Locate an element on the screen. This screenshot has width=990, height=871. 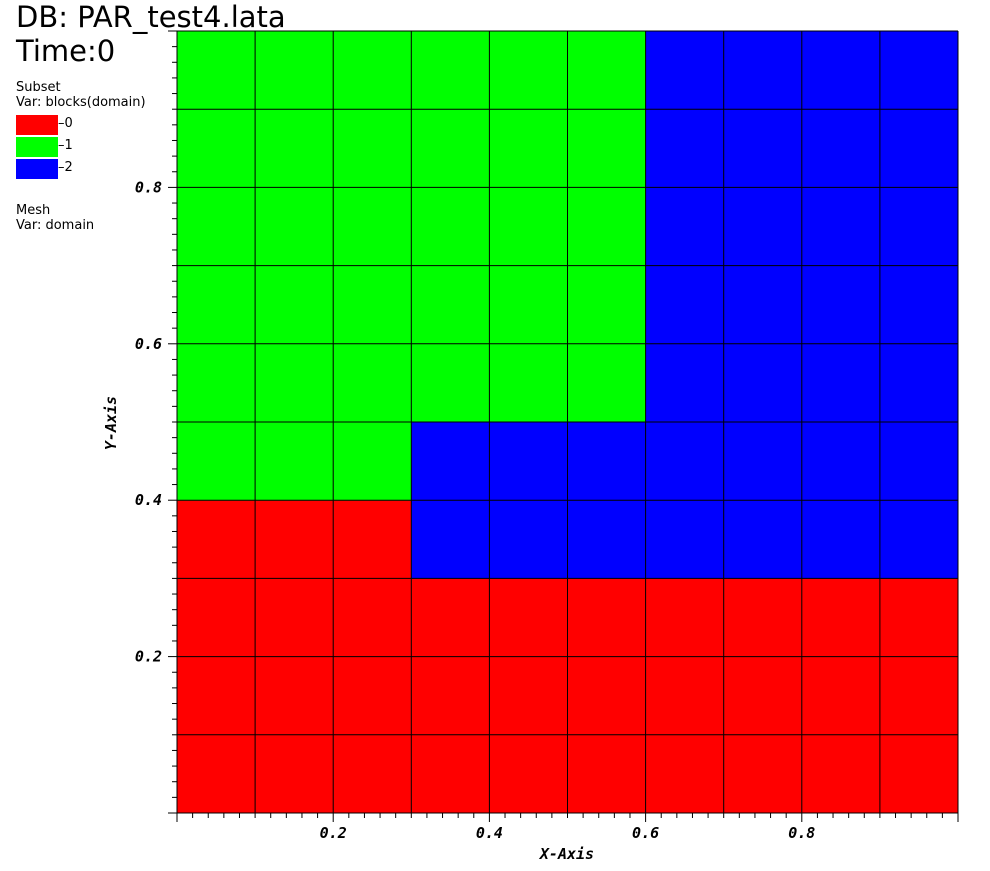
cell-r4-c6 is located at coordinates (685, 461).